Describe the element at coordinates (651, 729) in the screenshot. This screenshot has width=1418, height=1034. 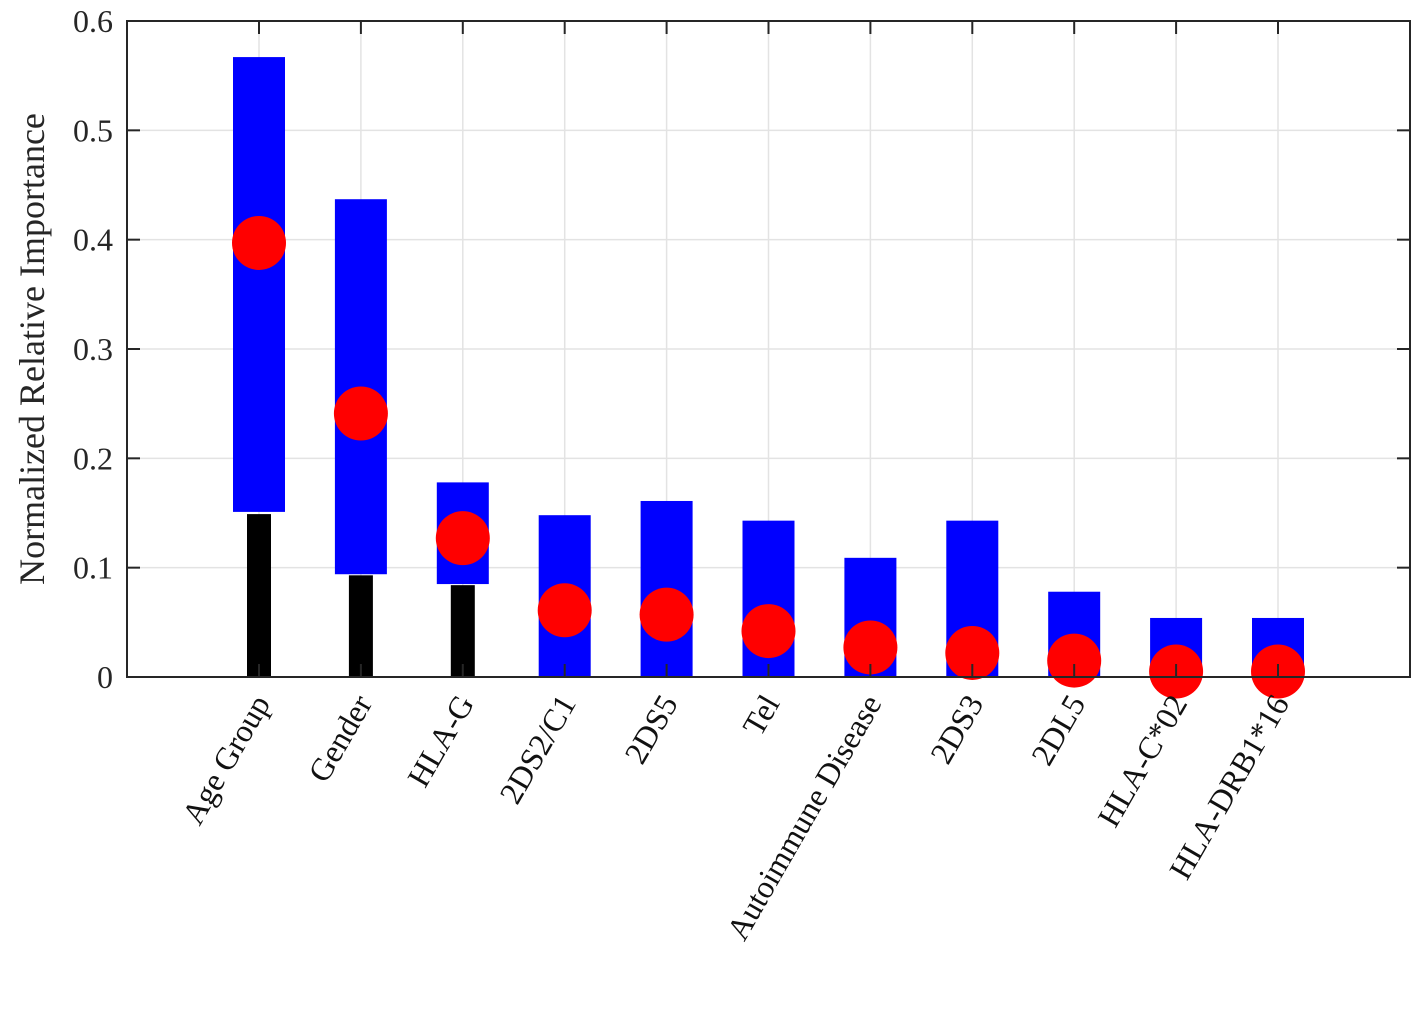
I see `x-category-label: 2DS5` at that location.